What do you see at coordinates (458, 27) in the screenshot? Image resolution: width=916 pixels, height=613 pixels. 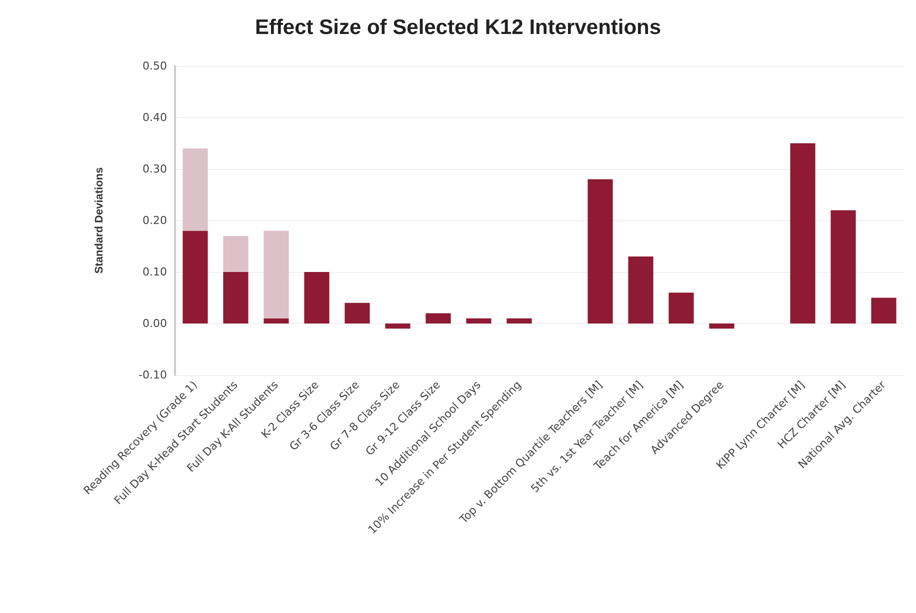 I see `chart-title: Effect Size of Selected K12 Interventions` at bounding box center [458, 27].